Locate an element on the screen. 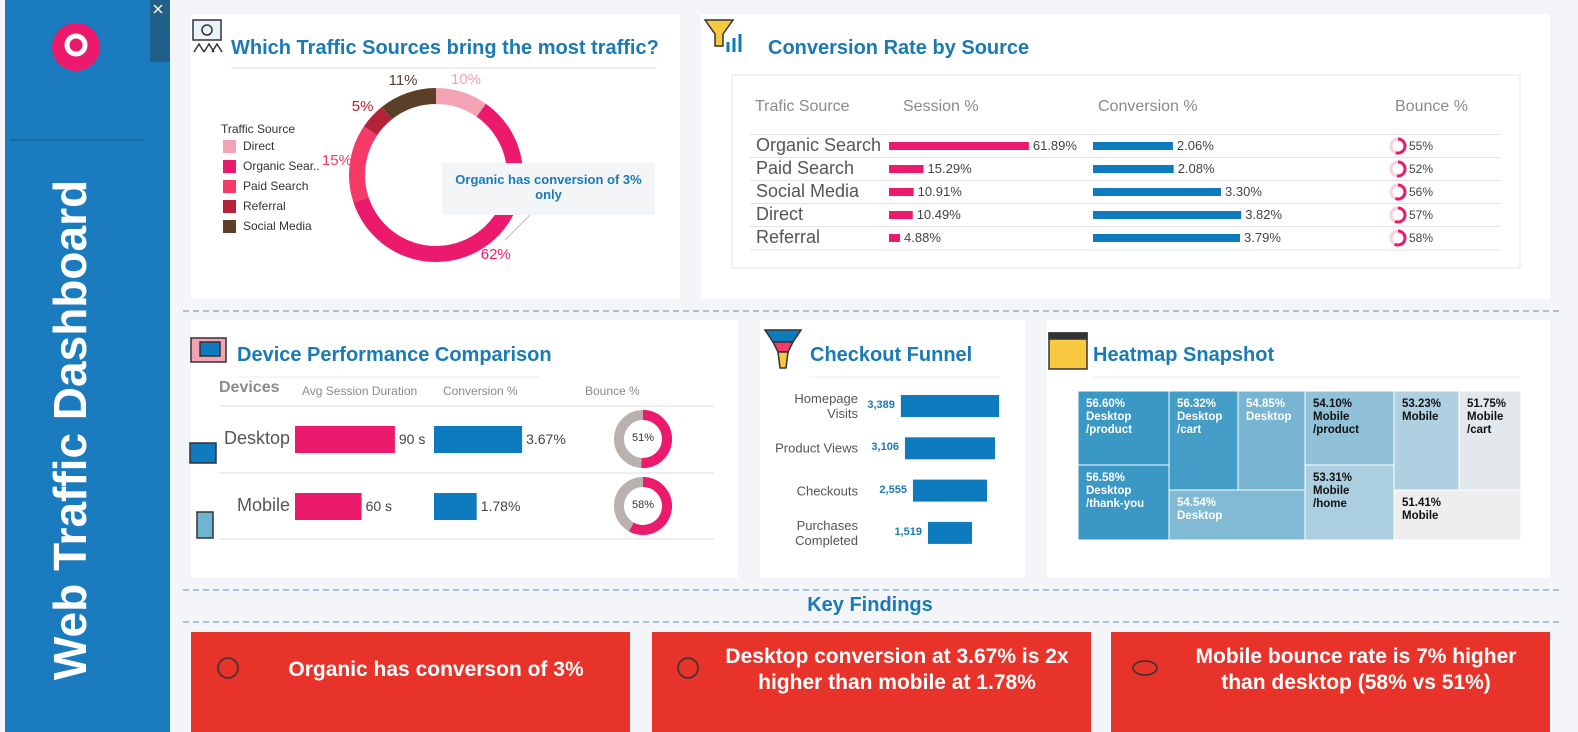  row-label: Product Views is located at coordinates (816, 448).